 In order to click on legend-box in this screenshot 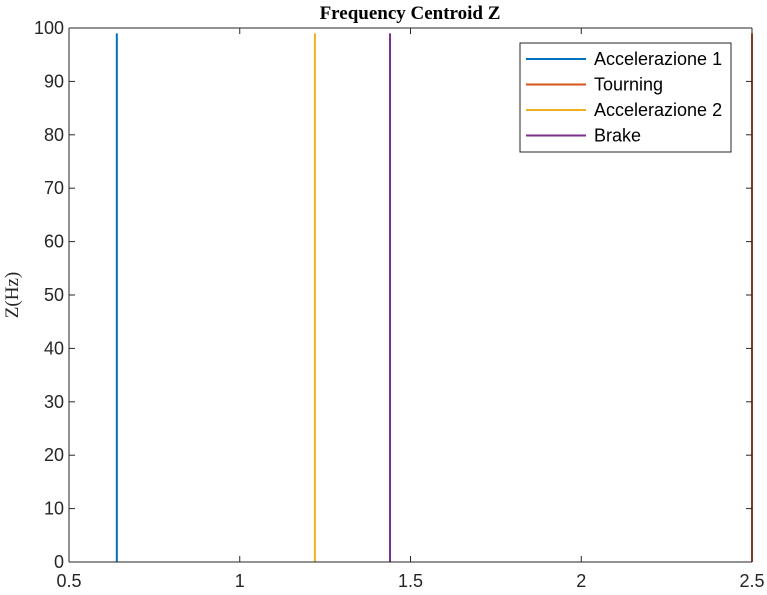, I will do `click(625, 97)`.